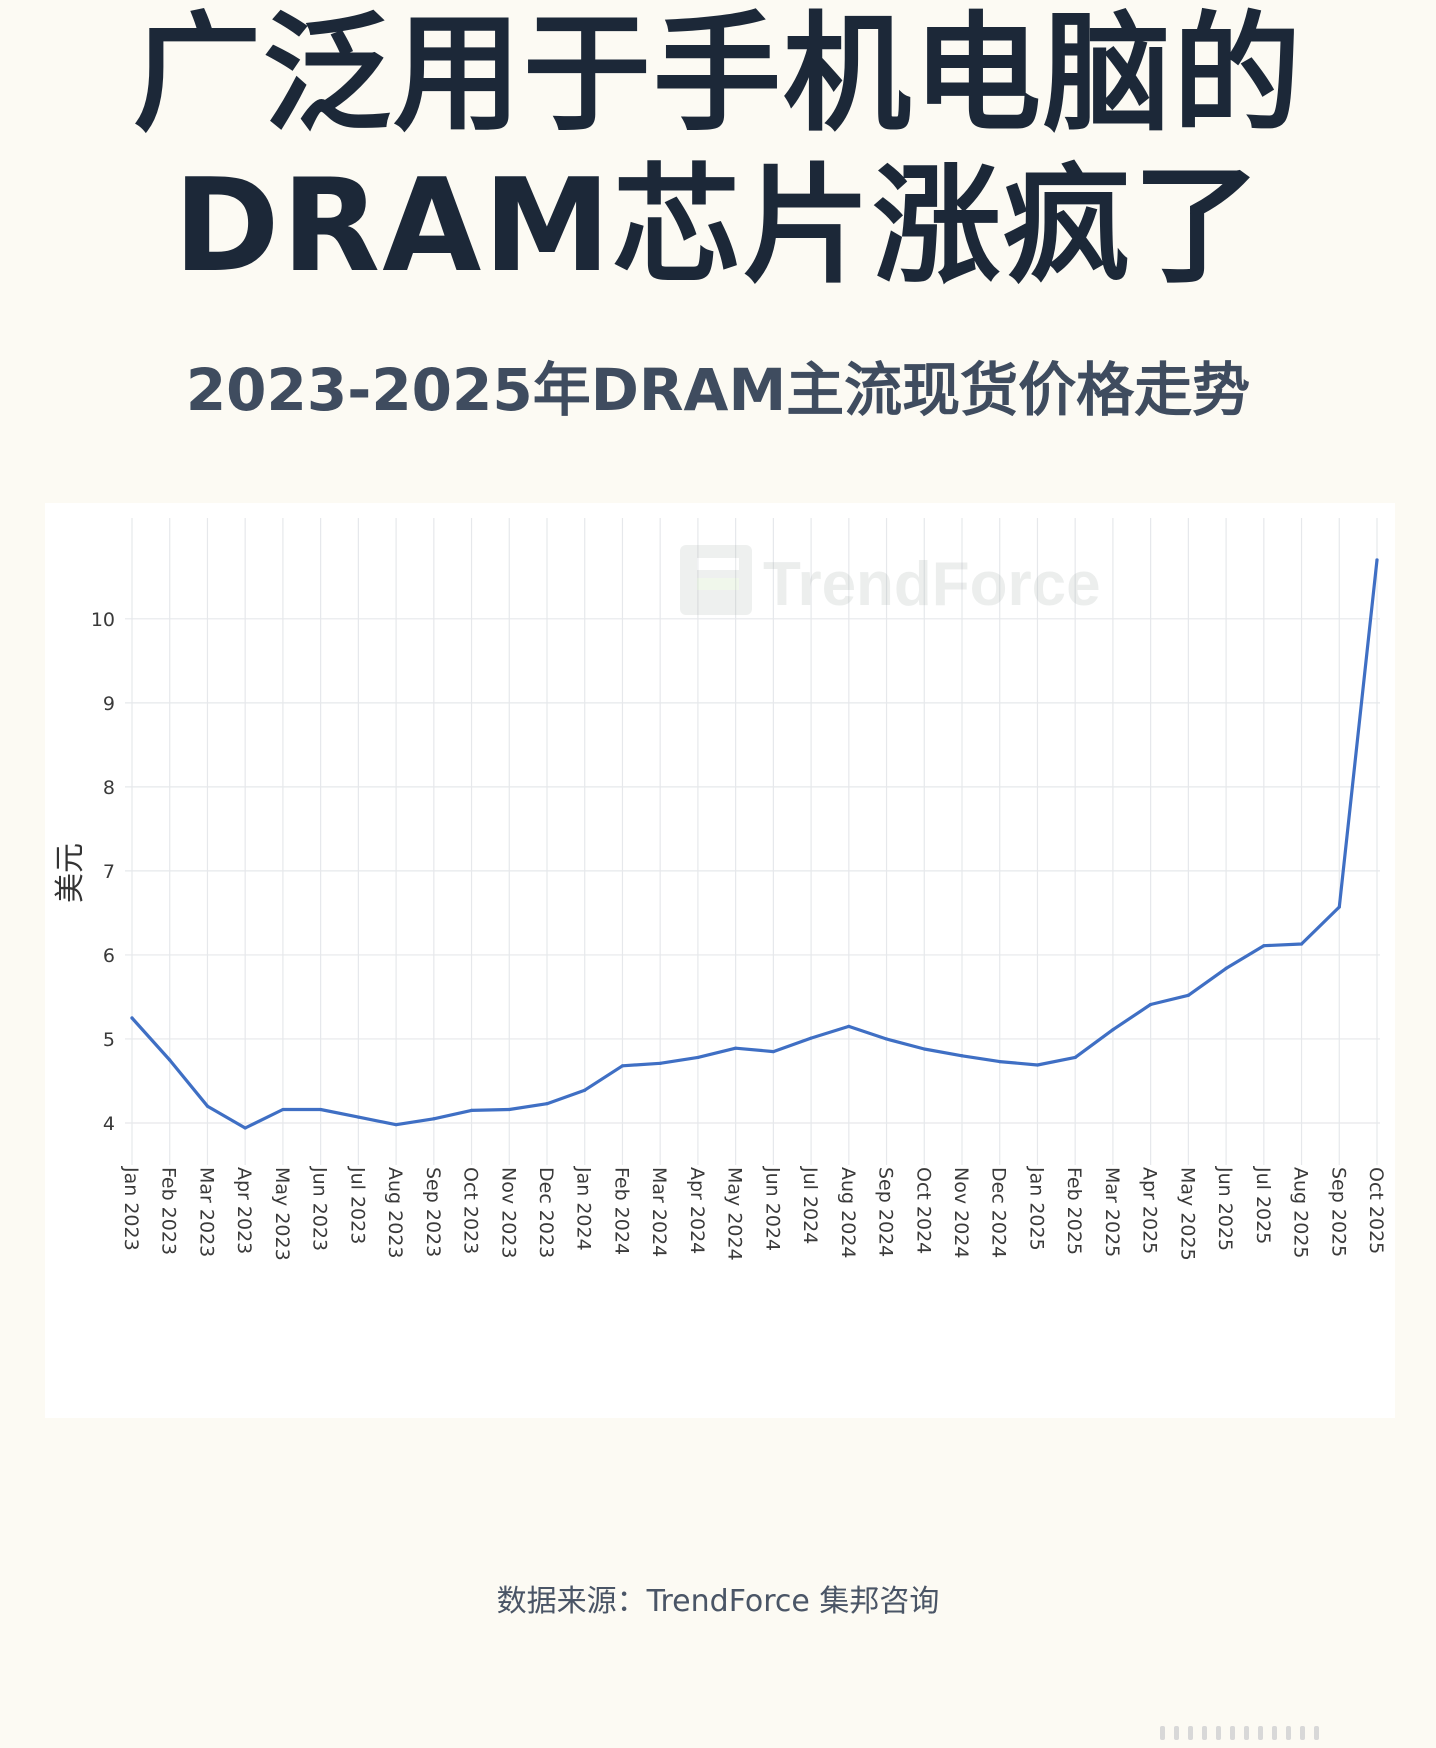 The width and height of the screenshot is (1436, 1748). I want to click on x-tick-label: Sep 2024, so click(886, 1212).